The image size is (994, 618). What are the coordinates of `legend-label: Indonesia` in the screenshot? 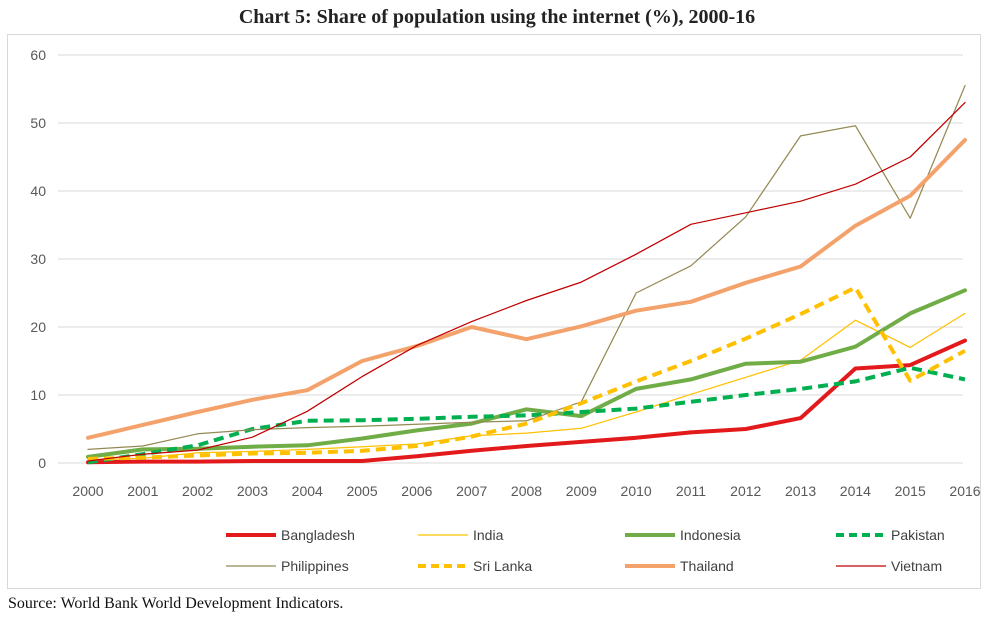 It's located at (710, 535).